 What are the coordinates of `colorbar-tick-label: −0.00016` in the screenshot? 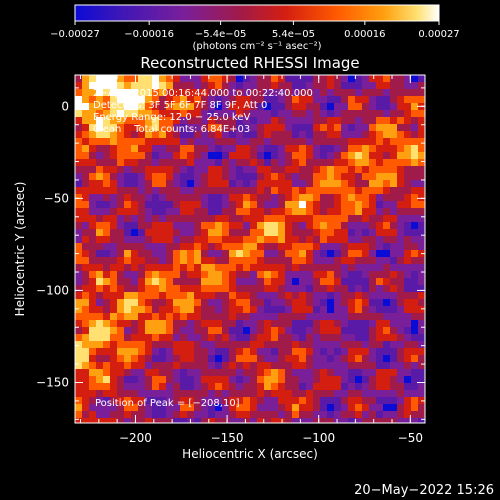 It's located at (149, 34).